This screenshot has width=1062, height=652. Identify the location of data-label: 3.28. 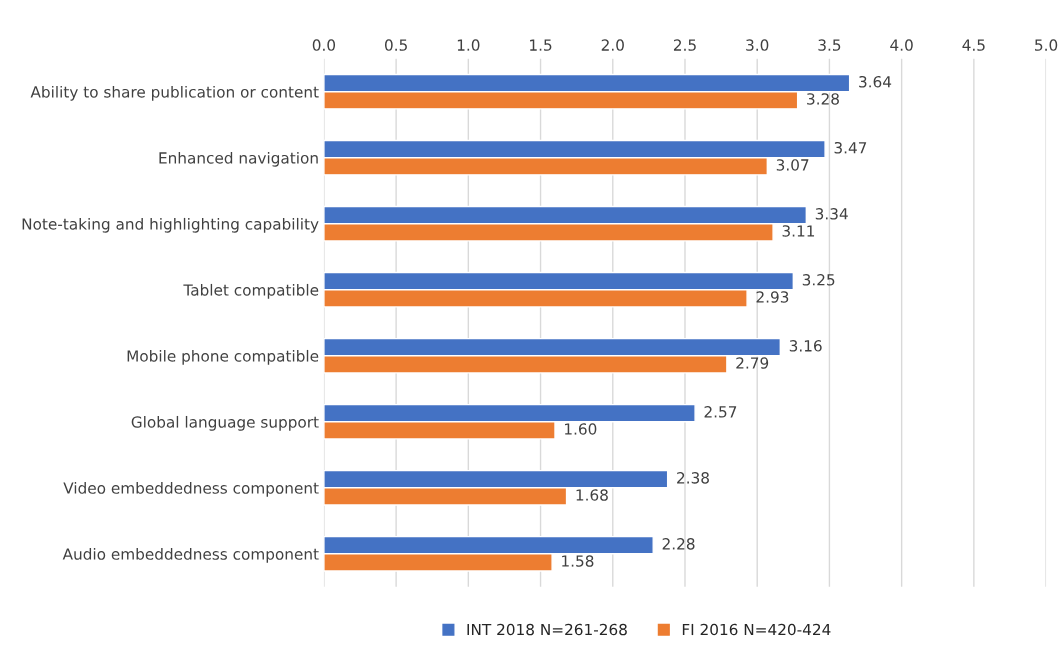
(823, 99).